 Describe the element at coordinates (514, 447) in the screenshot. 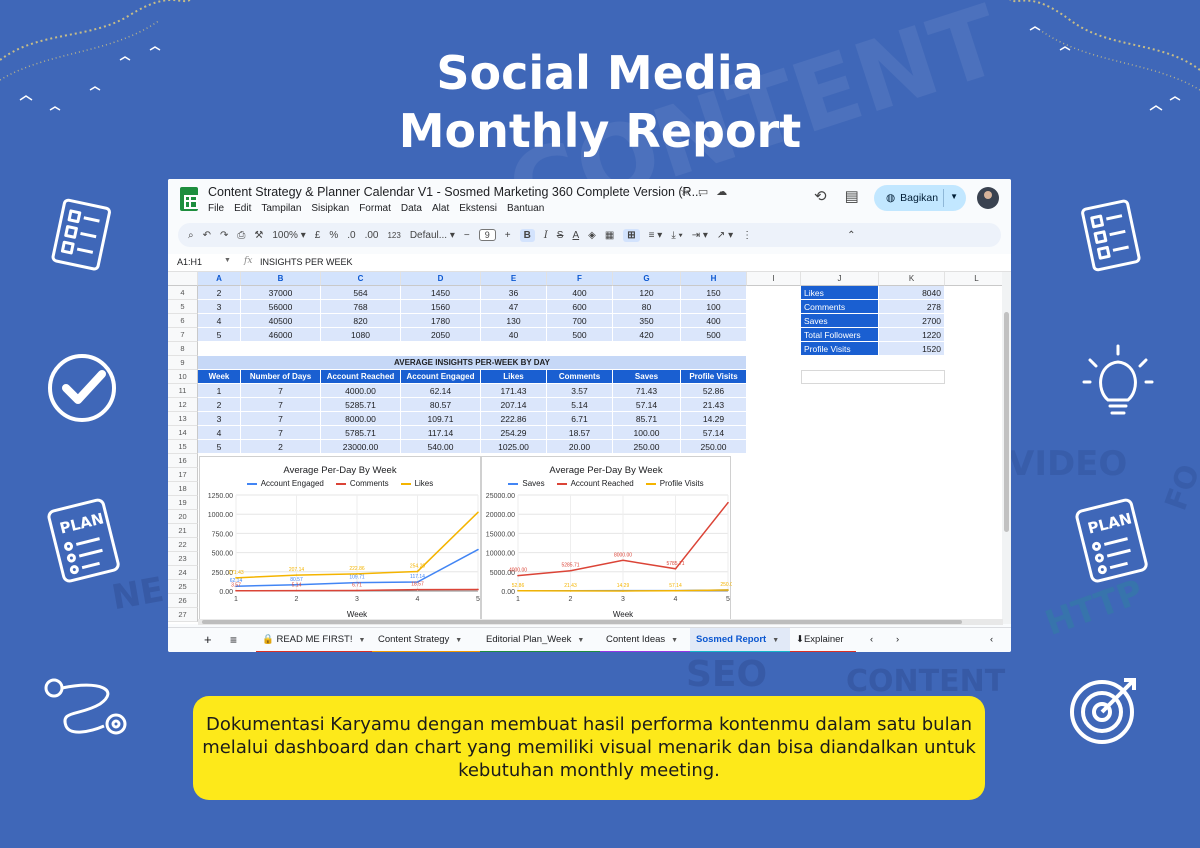

I see `avg-data-cell: 1025.00` at that location.